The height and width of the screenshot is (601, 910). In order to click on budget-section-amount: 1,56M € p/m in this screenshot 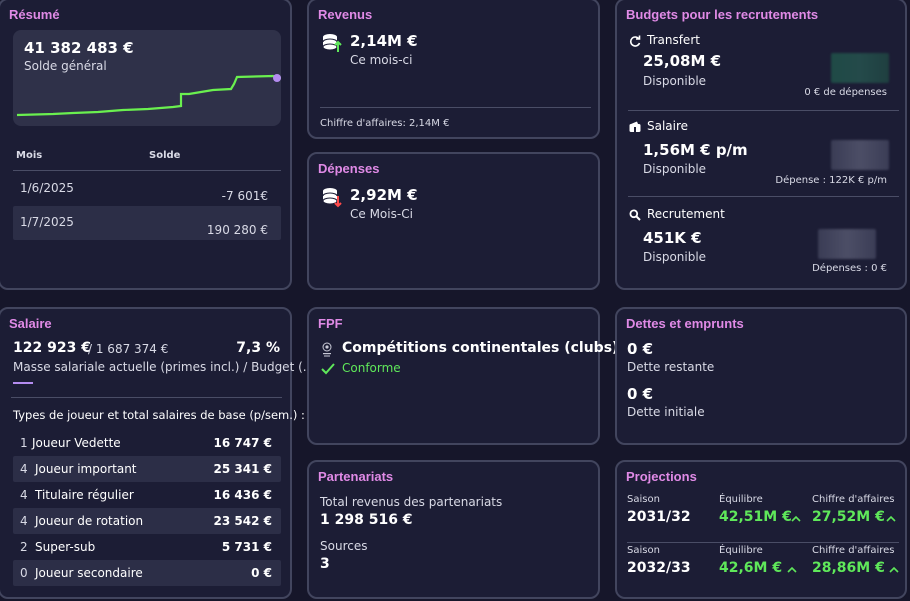, I will do `click(695, 150)`.